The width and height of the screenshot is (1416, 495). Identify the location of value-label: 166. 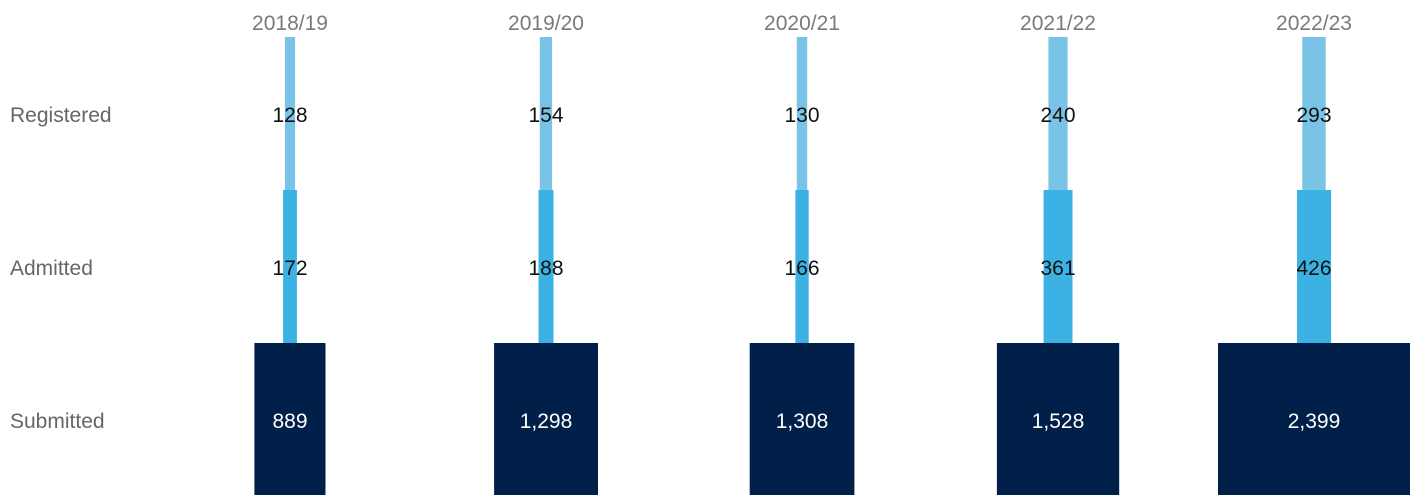
(801, 268).